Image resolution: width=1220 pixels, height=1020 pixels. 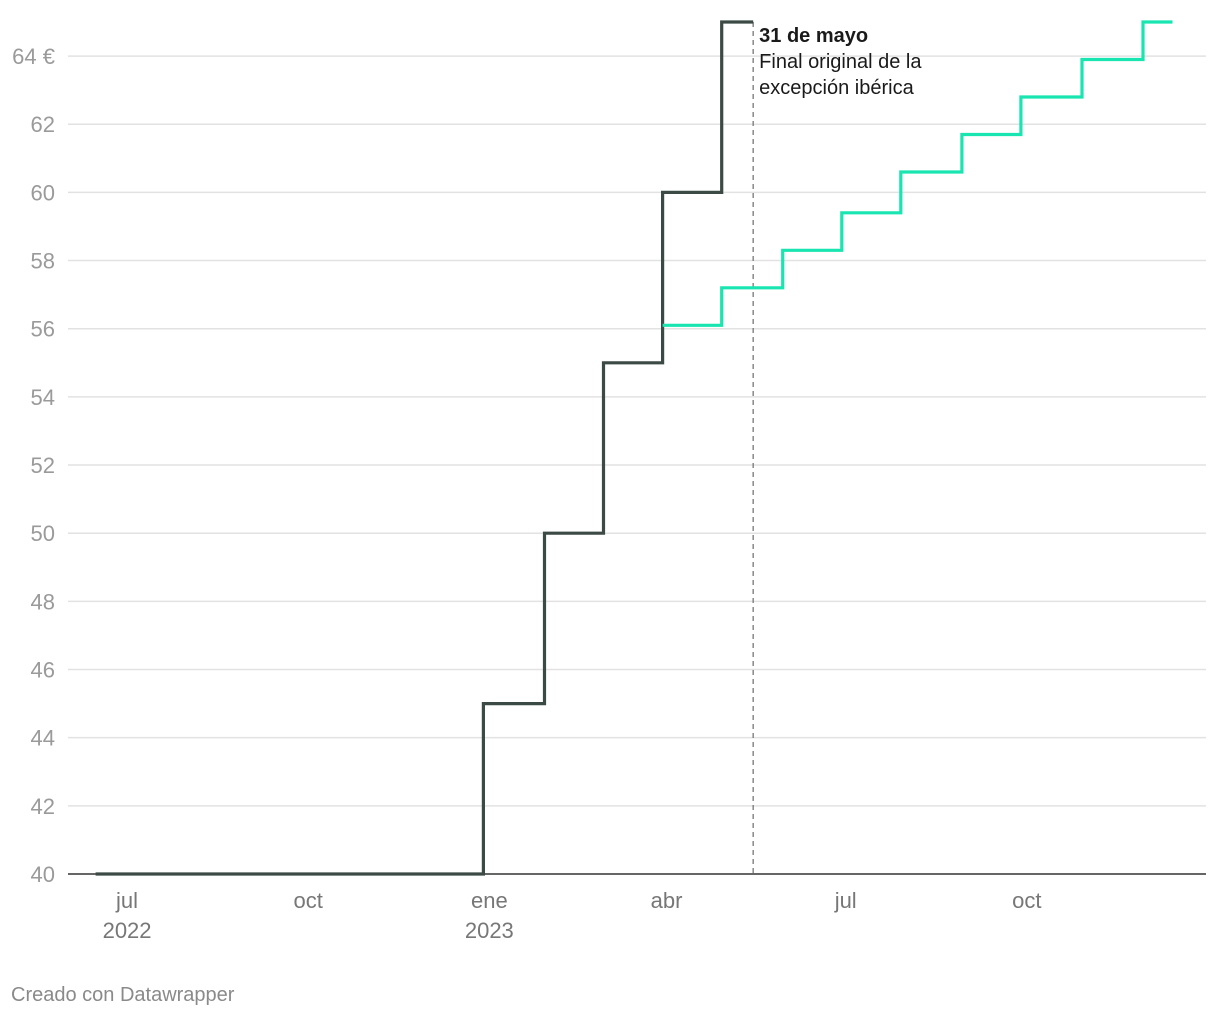 What do you see at coordinates (572, 915) in the screenshot?
I see `x-axis-ticks: jul 2022 oct ene 2023 abr jul oct` at bounding box center [572, 915].